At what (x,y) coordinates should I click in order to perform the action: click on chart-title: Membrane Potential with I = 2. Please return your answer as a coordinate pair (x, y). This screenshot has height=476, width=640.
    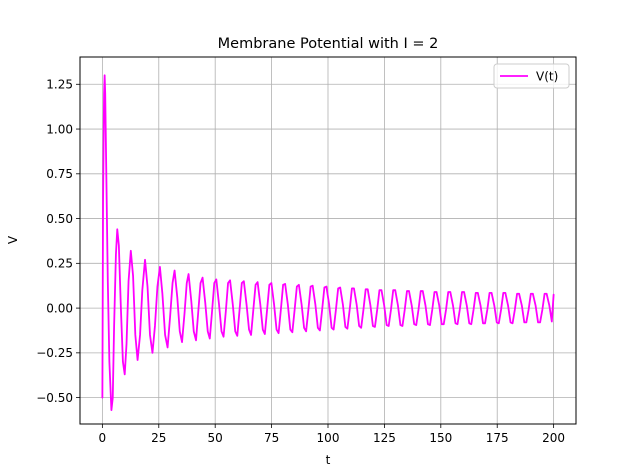
    Looking at the image, I should click on (328, 44).